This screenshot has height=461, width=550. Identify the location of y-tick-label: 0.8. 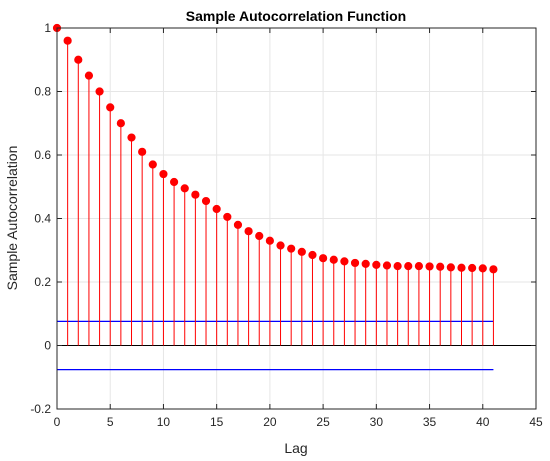
(42, 92).